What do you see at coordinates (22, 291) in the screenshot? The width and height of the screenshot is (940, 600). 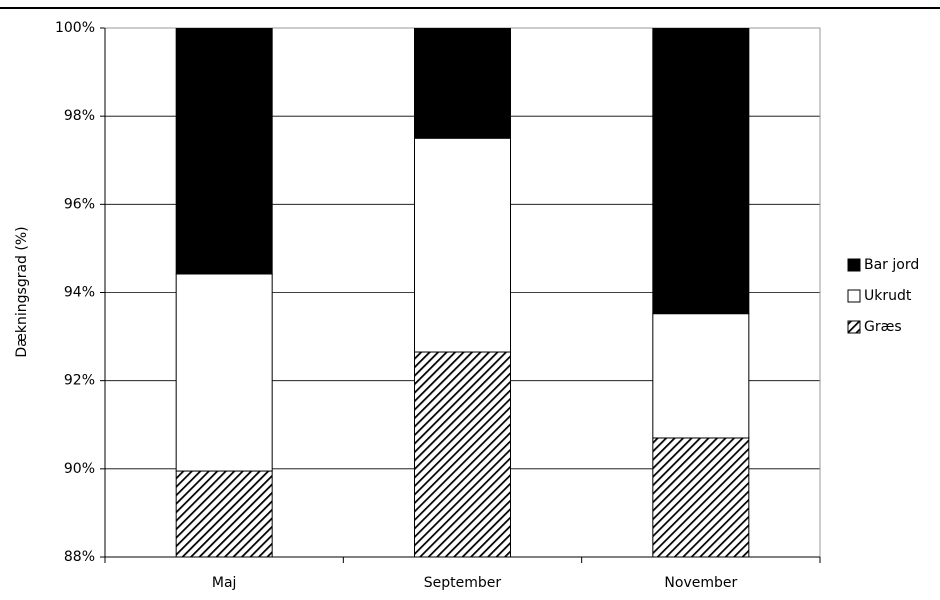 I see `y-axis-label: Dækningsgrad (%)` at bounding box center [22, 291].